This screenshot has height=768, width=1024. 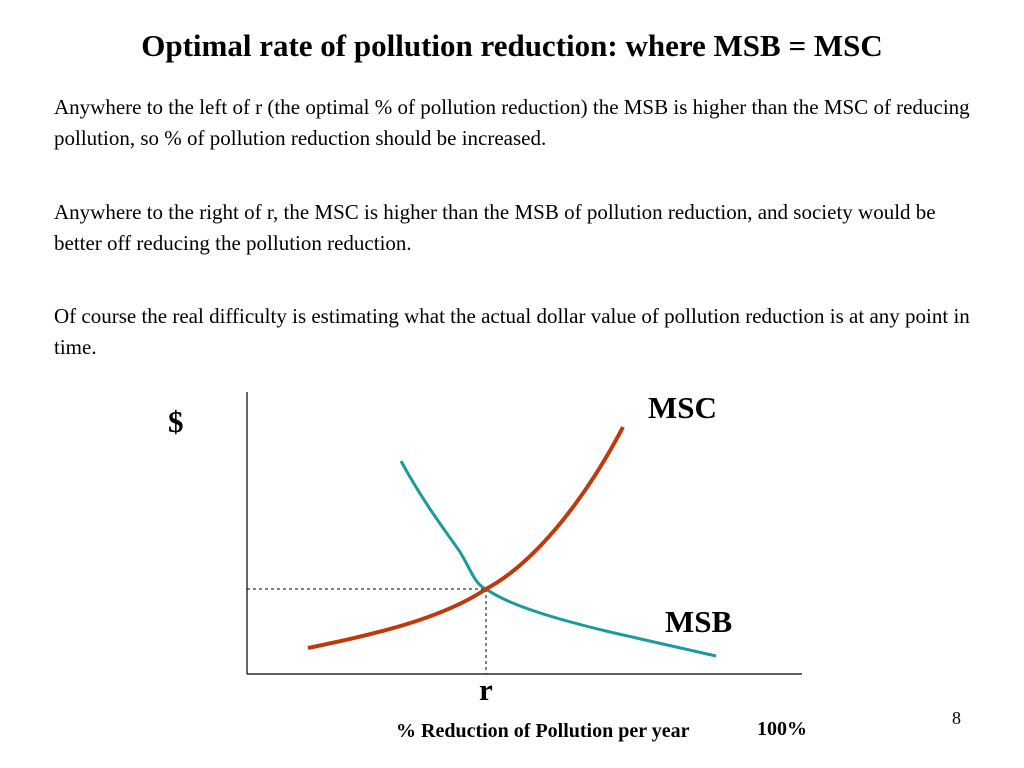 I want to click on msc-curve, so click(x=466, y=538).